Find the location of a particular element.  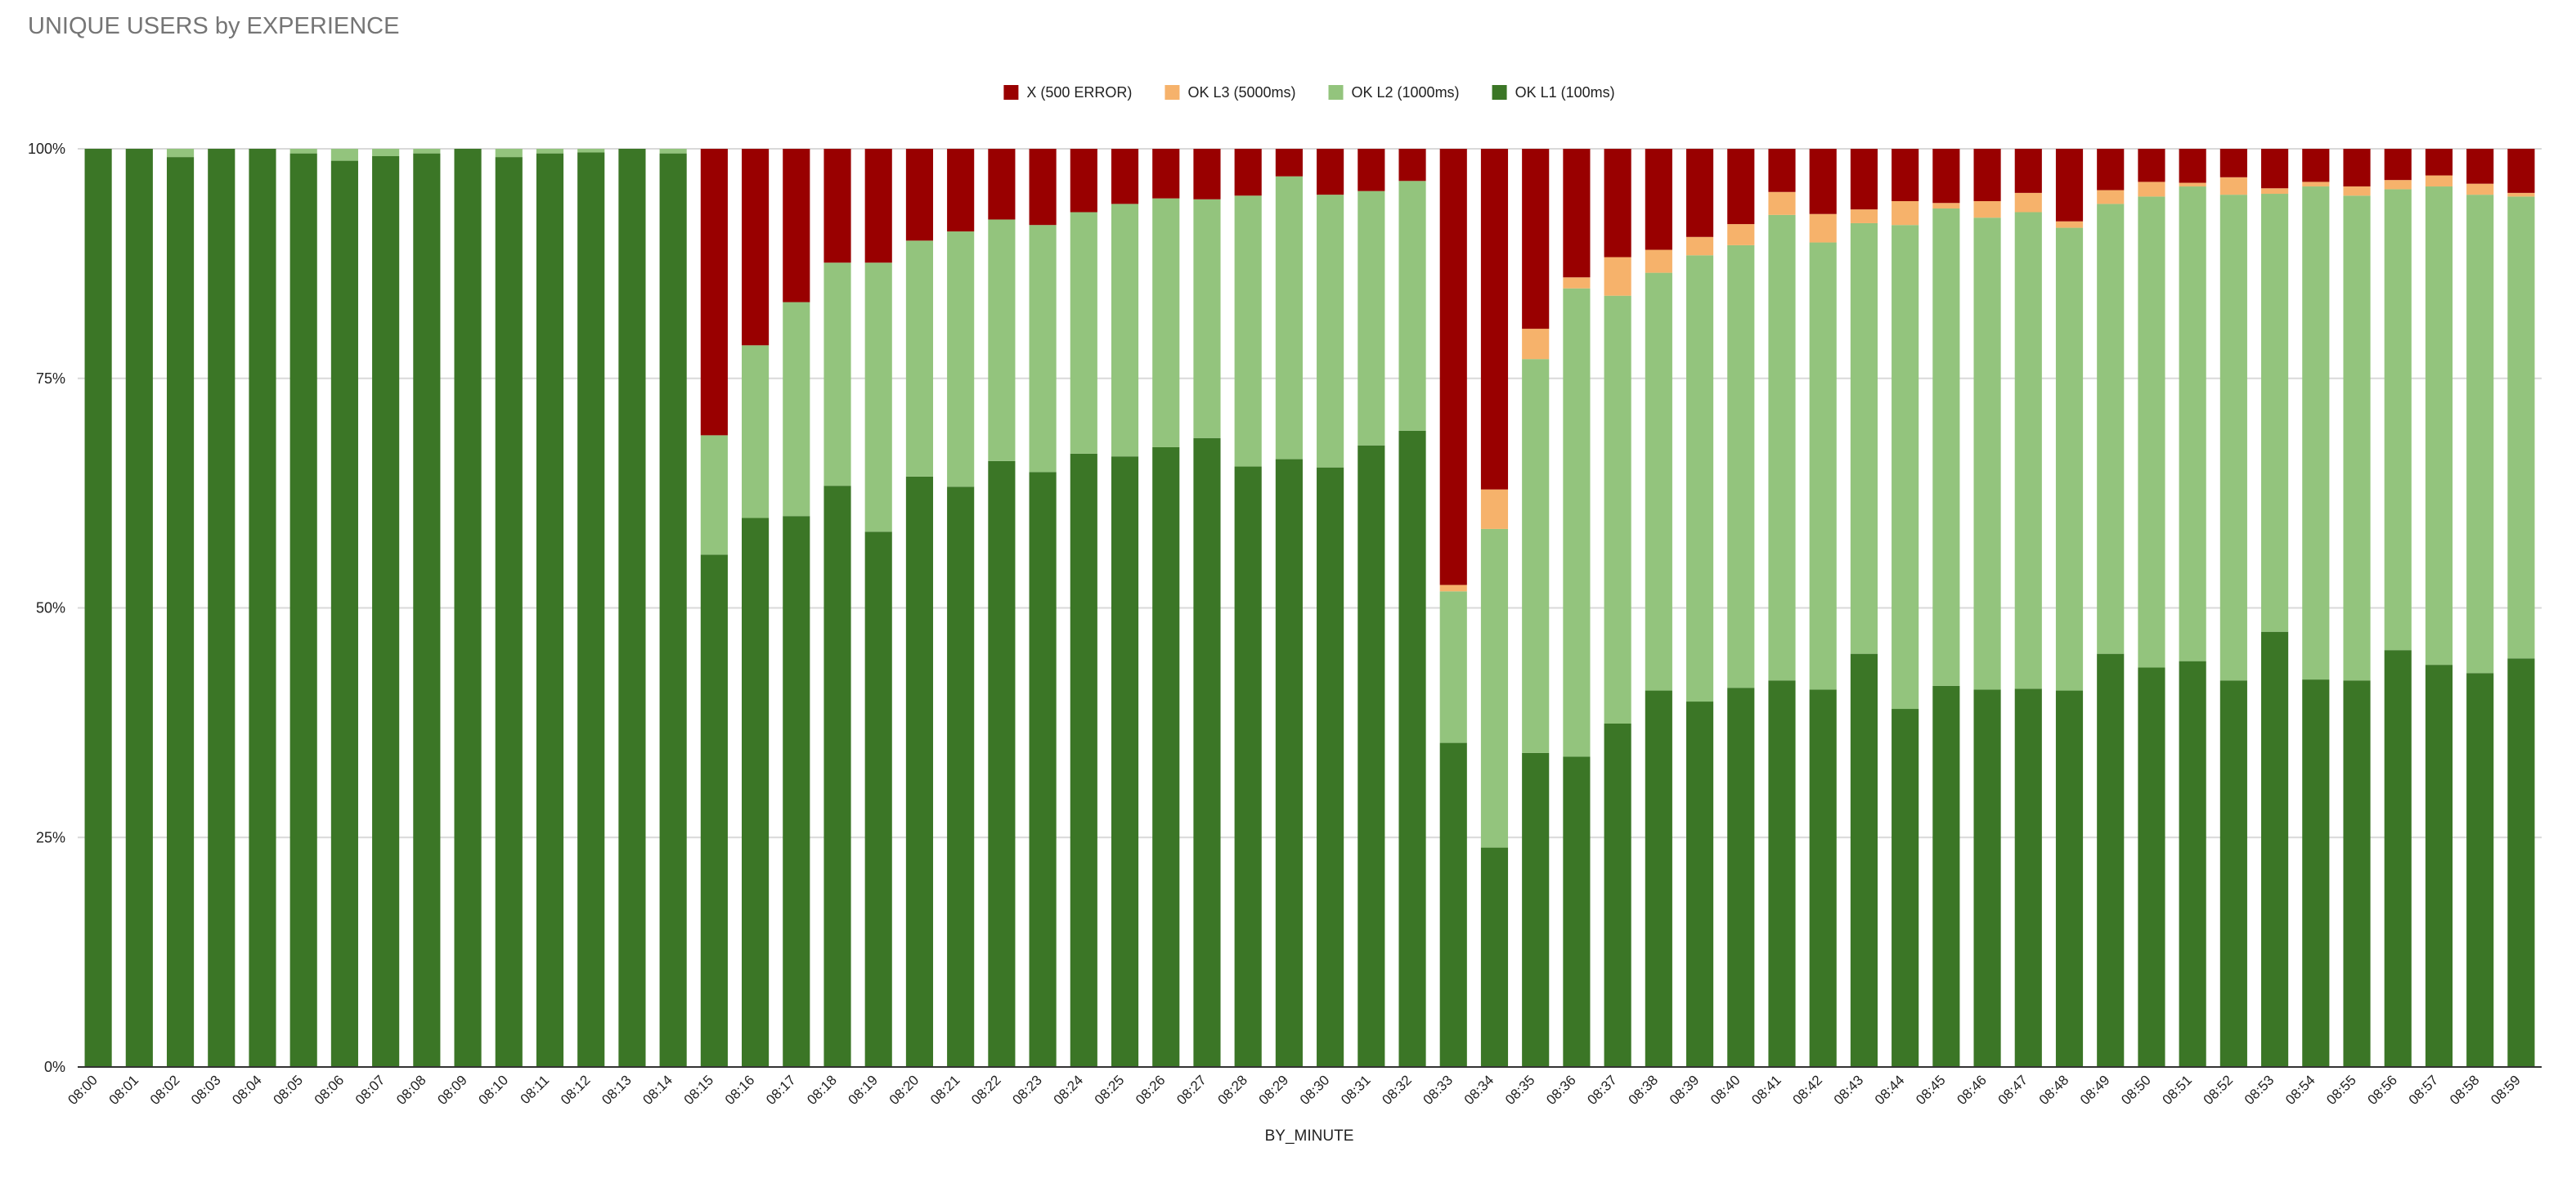

x-axis-label: BY_MINUTE is located at coordinates (1309, 1136).